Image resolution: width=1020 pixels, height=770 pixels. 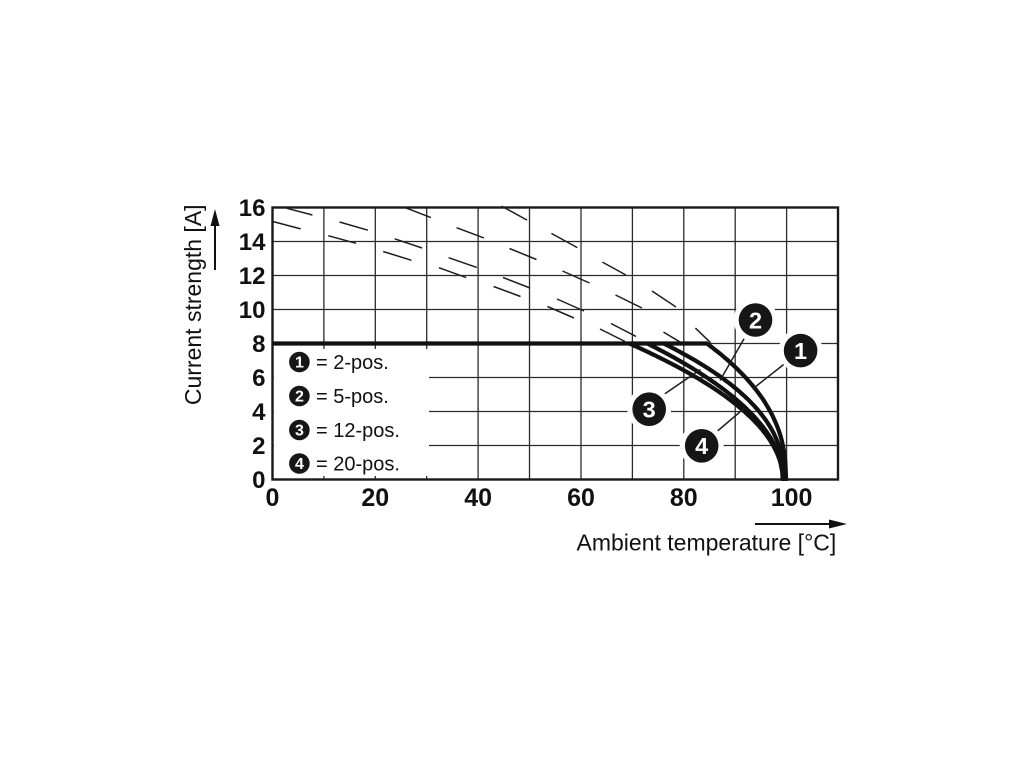 What do you see at coordinates (581, 498) in the screenshot?
I see `svg-text: 60` at bounding box center [581, 498].